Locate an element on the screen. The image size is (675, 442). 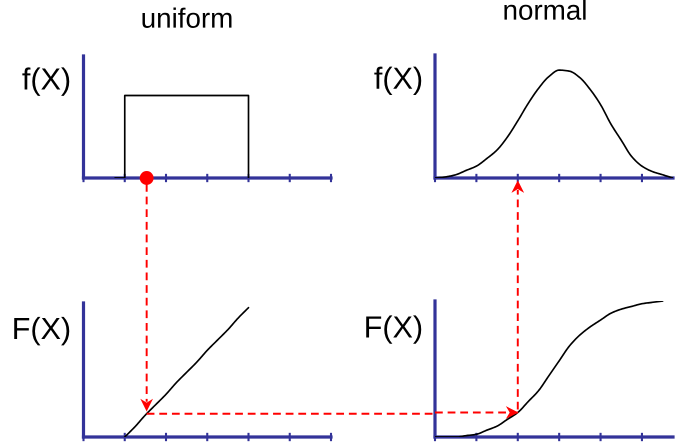
chart-title: normal is located at coordinates (545, 10).